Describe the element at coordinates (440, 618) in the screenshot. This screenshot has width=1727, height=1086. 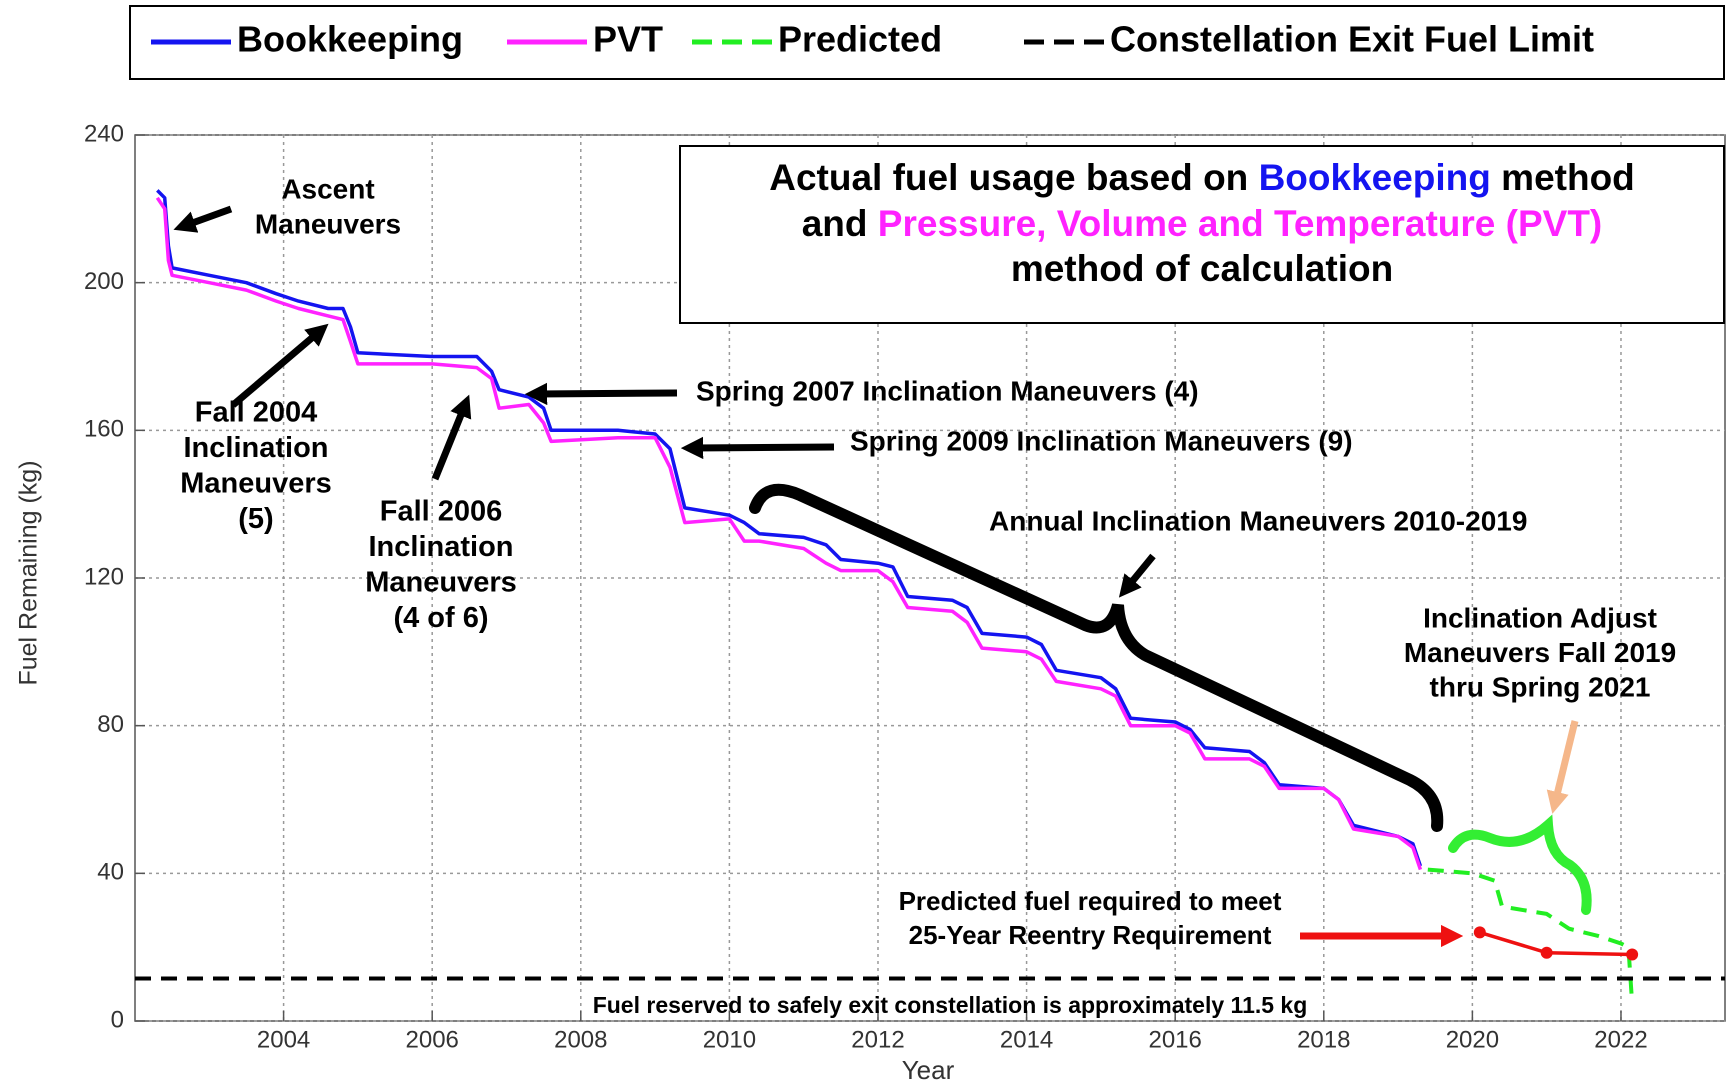
I see `annotation: (4 of 6)` at that location.